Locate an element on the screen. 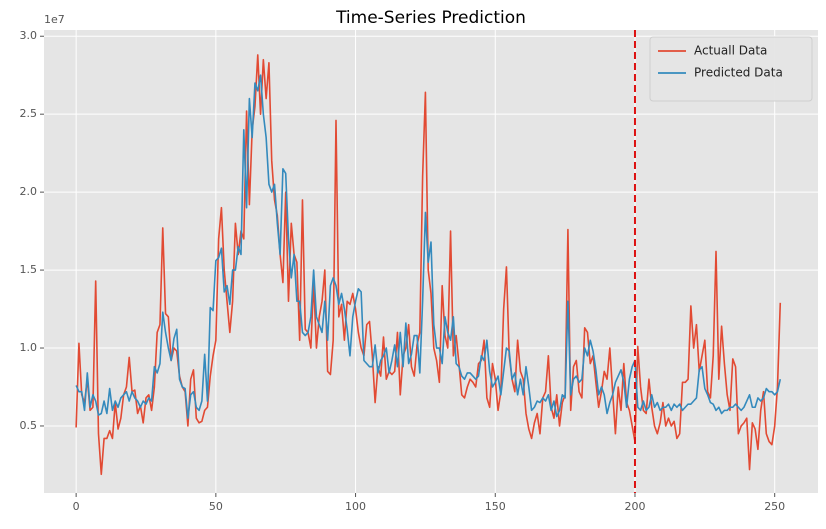  x-tick-label: 50 is located at coordinates (216, 506).